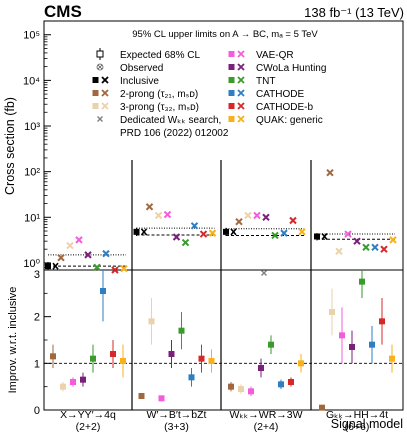  Describe the element at coordinates (88, 415) in the screenshot. I see `category-label: X→YY′→4q` at that location.